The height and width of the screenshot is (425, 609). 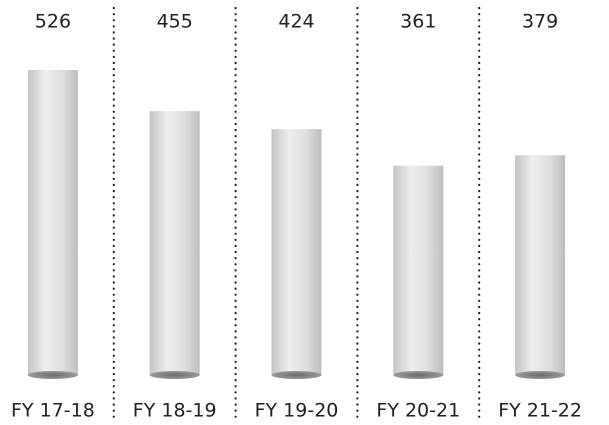 I want to click on x-tick-label: FY 21-22, so click(x=540, y=411).